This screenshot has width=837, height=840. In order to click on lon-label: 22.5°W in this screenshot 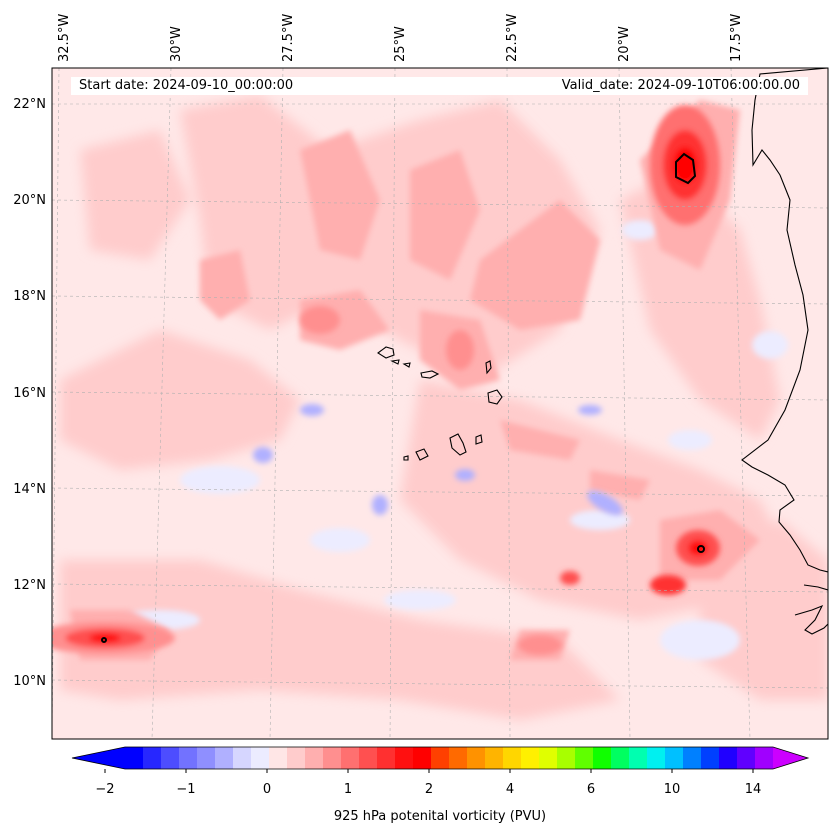, I will do `click(512, 37)`.